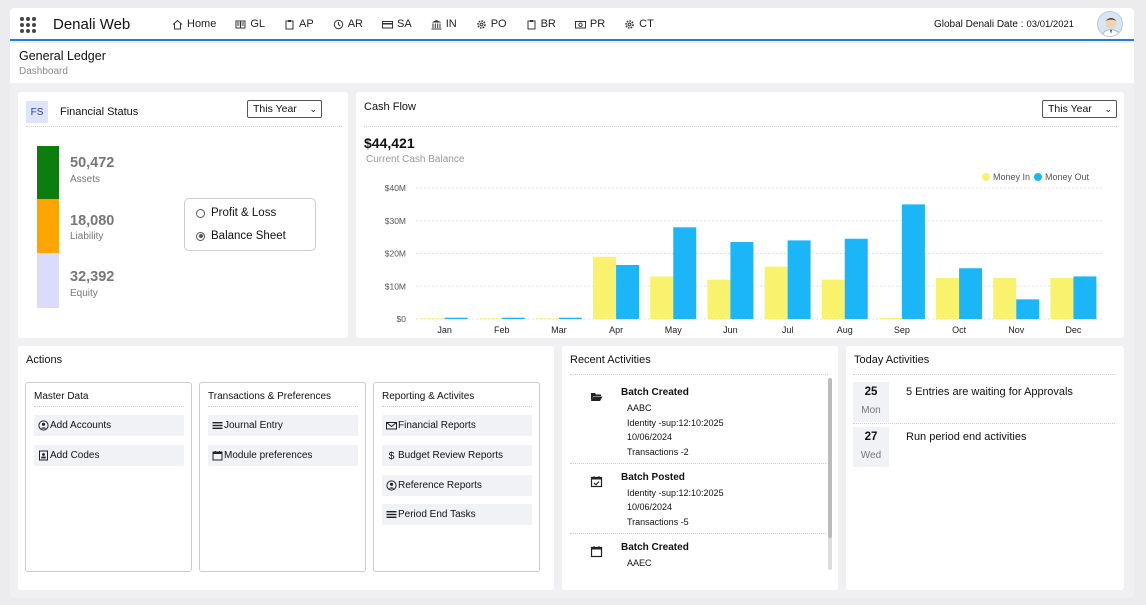  Describe the element at coordinates (422, 24) in the screenshot. I see `main-nav: Home GL AP AR SA IN` at that location.